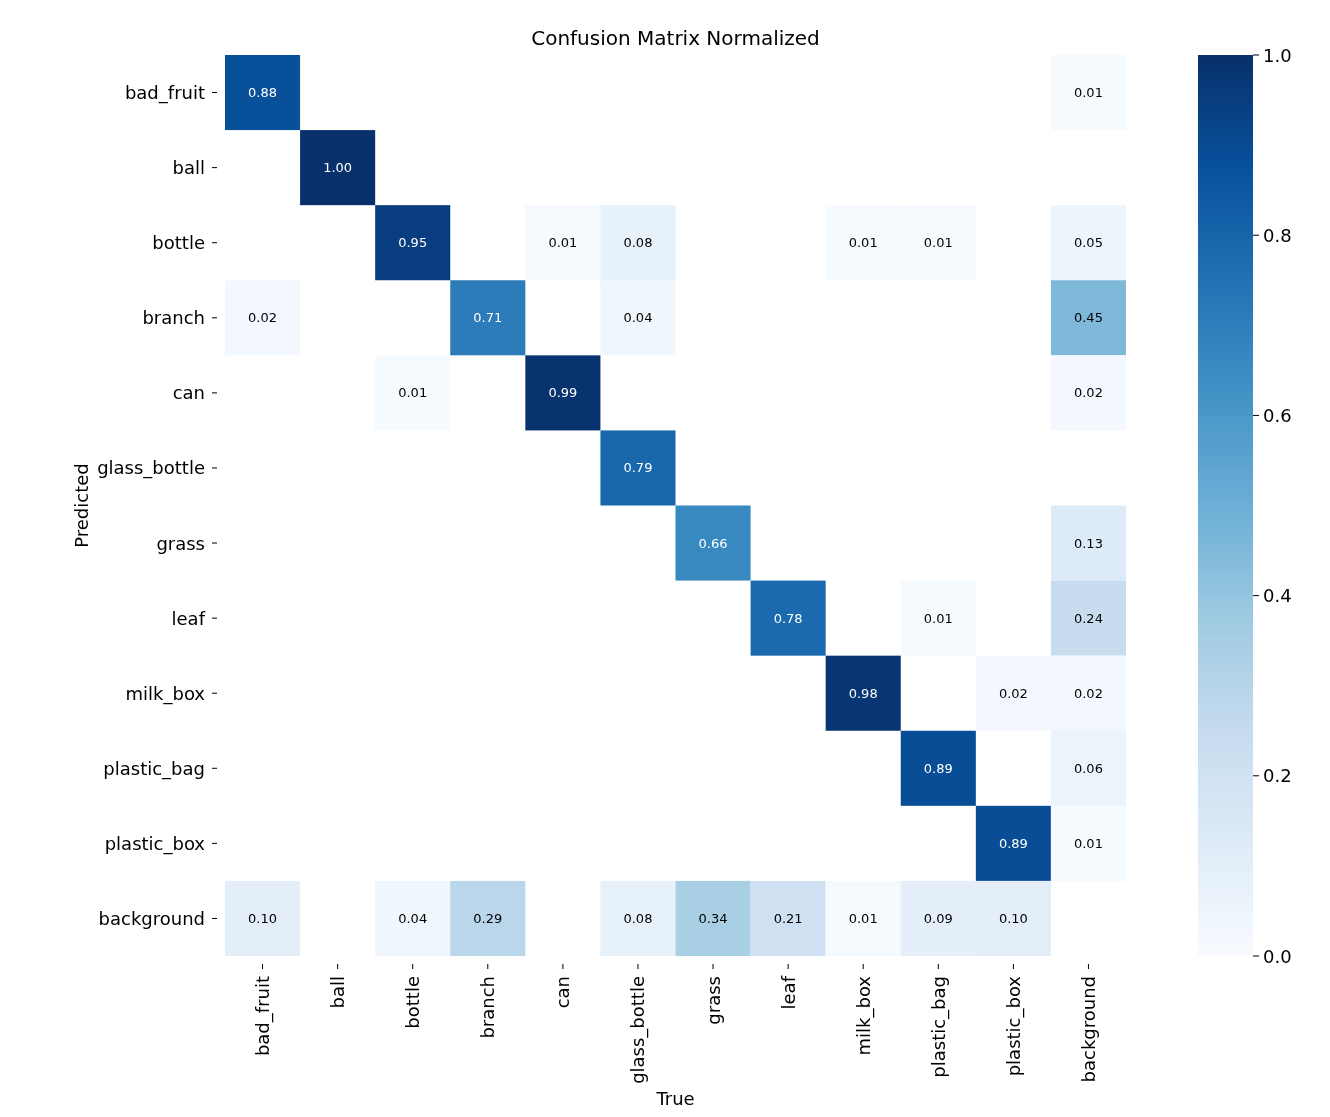 Image resolution: width=1330 pixels, height=1117 pixels. Describe the element at coordinates (180, 543) in the screenshot. I see `y-tick-label: grass` at that location.